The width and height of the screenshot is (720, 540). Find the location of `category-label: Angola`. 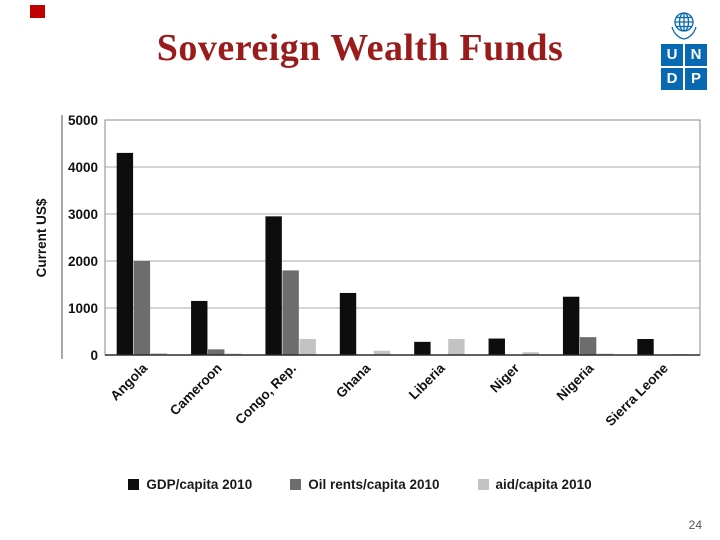

category-label: Angola is located at coordinates (128, 381).